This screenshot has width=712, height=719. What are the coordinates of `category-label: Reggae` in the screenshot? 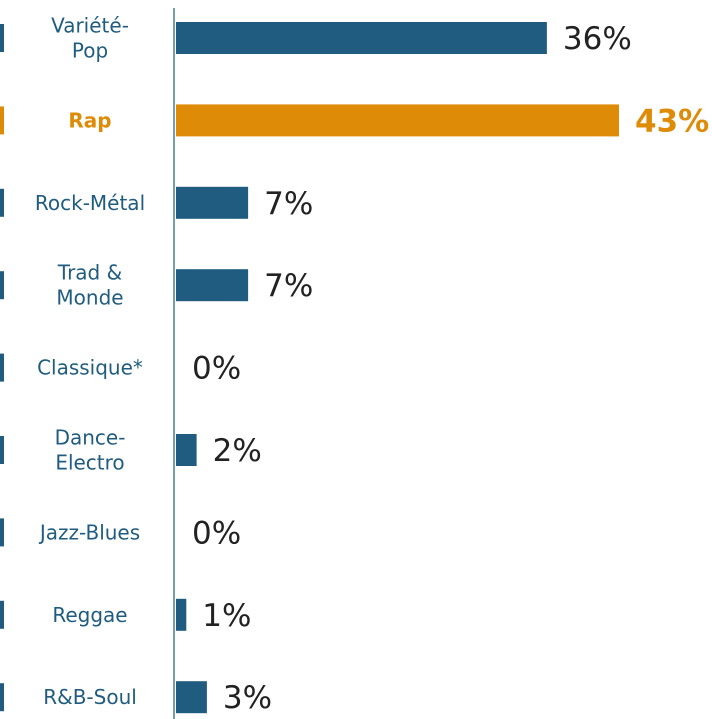 It's located at (89, 615).